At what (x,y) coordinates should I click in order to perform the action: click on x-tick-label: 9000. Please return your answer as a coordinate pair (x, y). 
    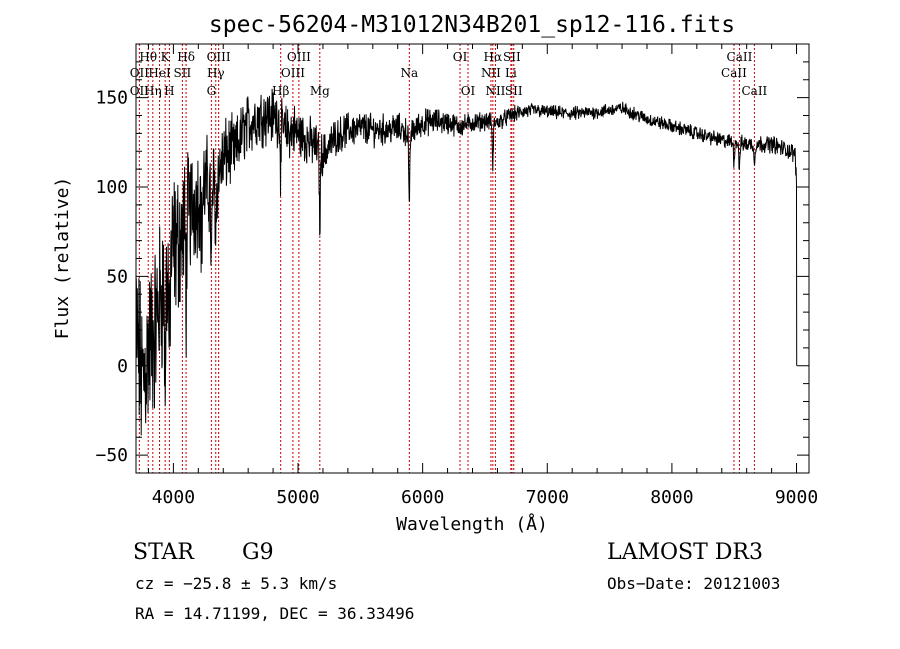
    Looking at the image, I should click on (796, 497).